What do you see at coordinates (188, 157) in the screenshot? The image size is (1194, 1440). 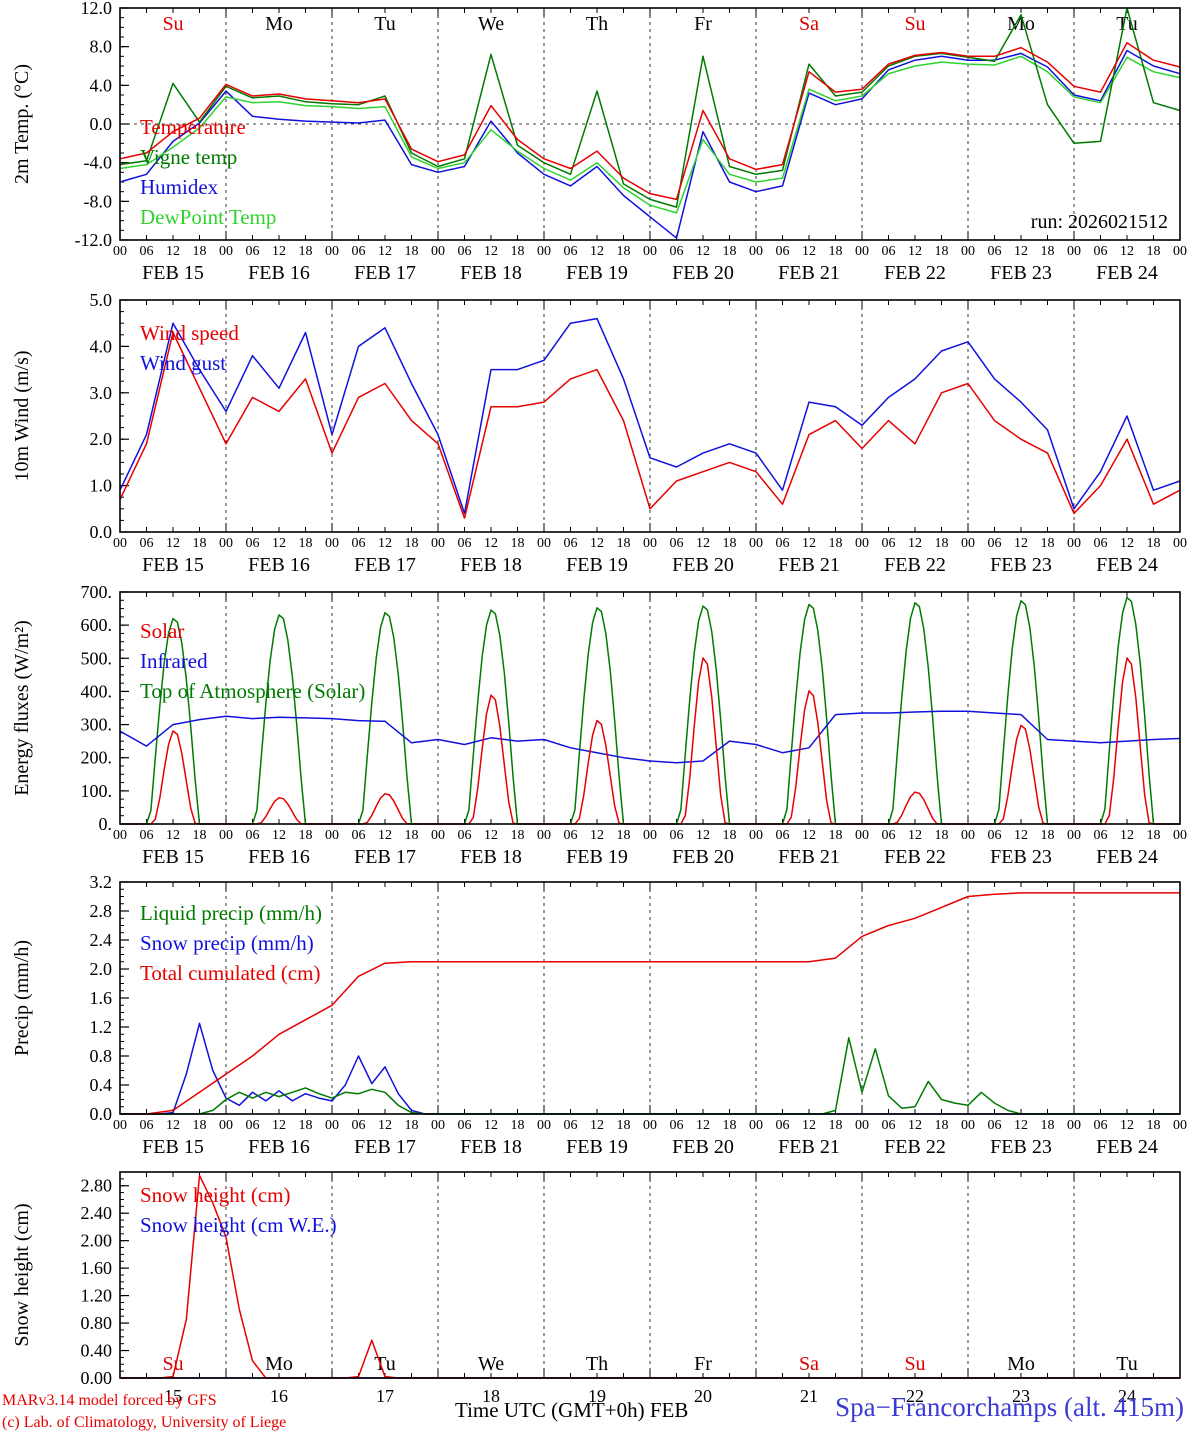 I see `svg-text: Vigne temp` at bounding box center [188, 157].